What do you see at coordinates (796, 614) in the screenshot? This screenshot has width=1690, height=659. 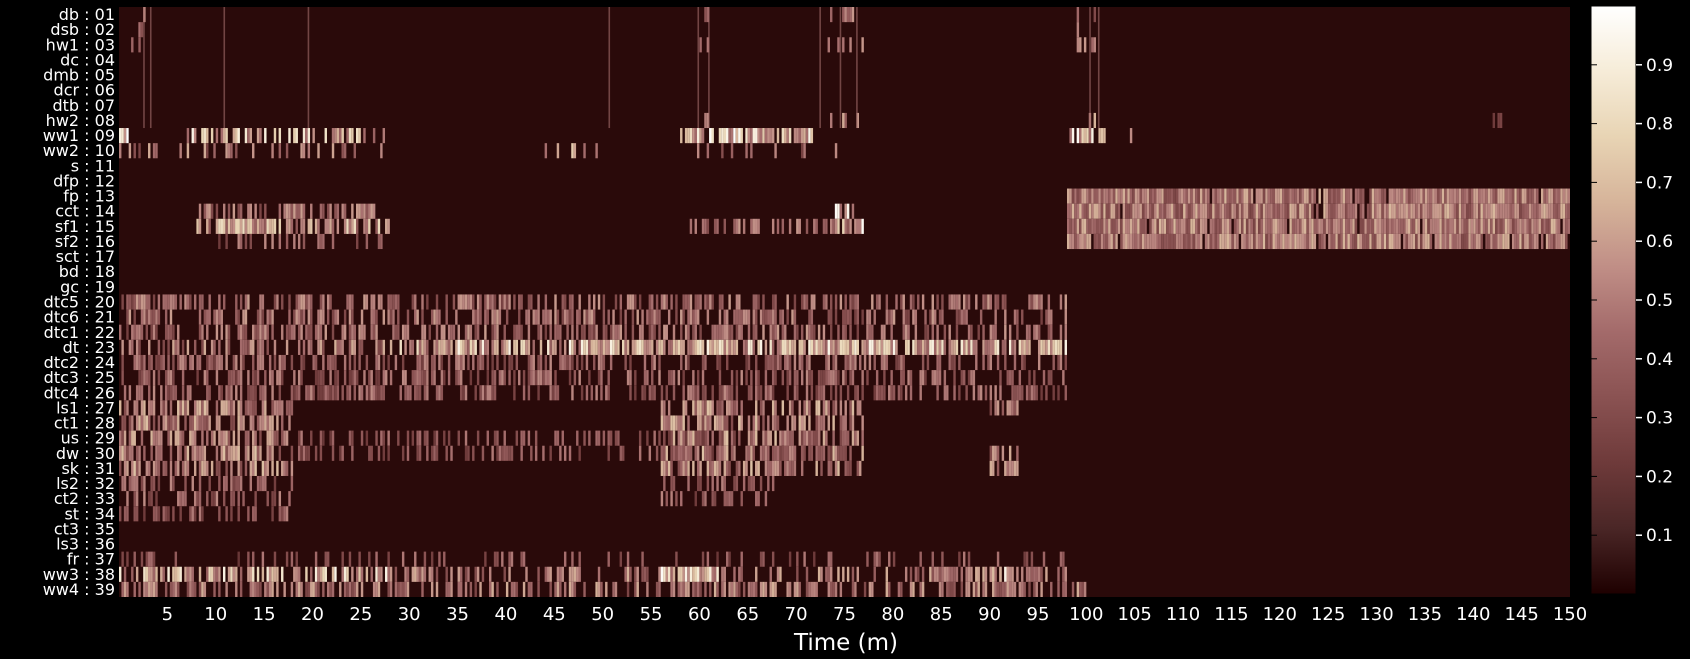 I see `x-tick-label: 70` at bounding box center [796, 614].